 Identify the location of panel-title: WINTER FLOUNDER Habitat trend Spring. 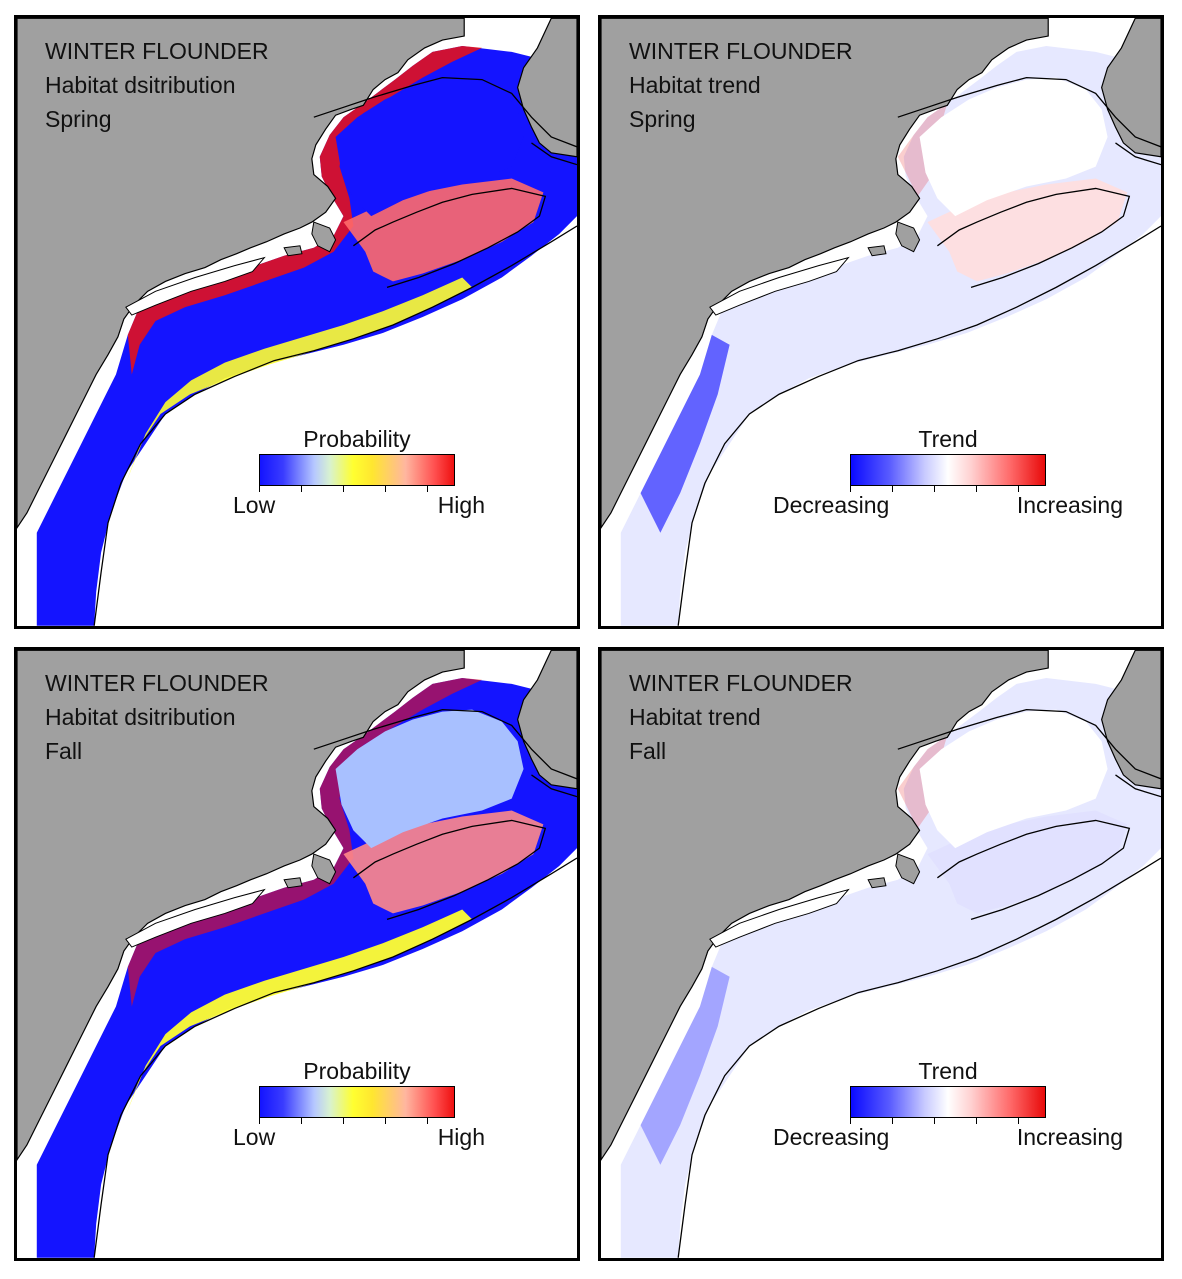
(741, 85).